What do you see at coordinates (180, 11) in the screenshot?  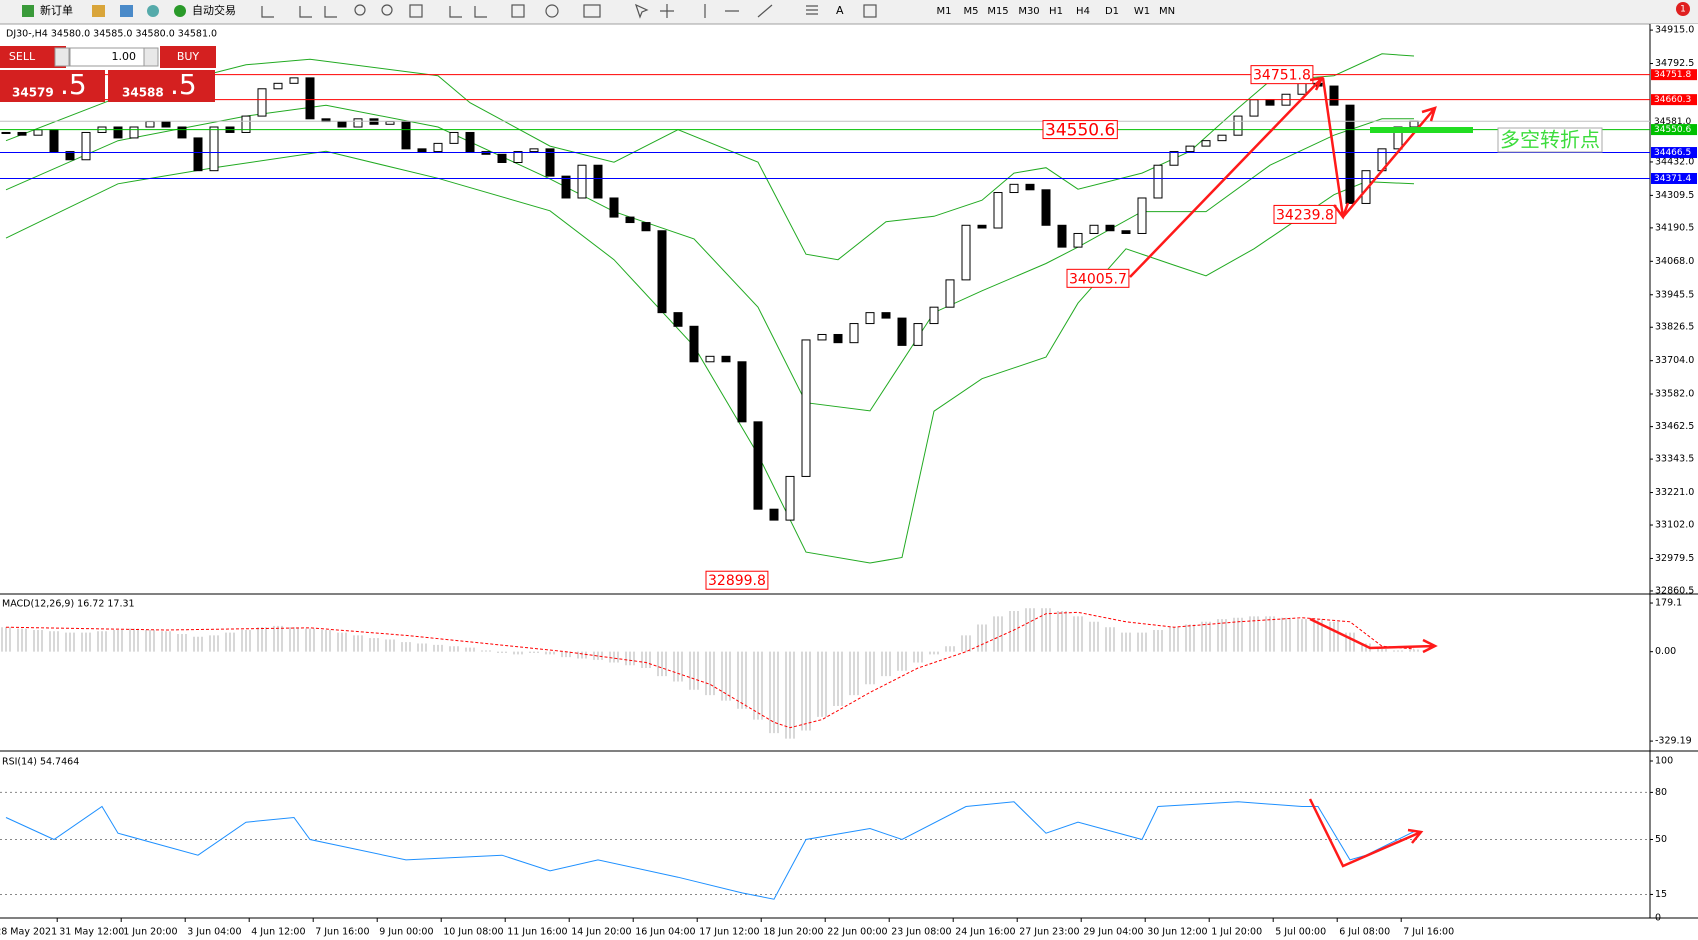 I see `auto-trading-icon` at bounding box center [180, 11].